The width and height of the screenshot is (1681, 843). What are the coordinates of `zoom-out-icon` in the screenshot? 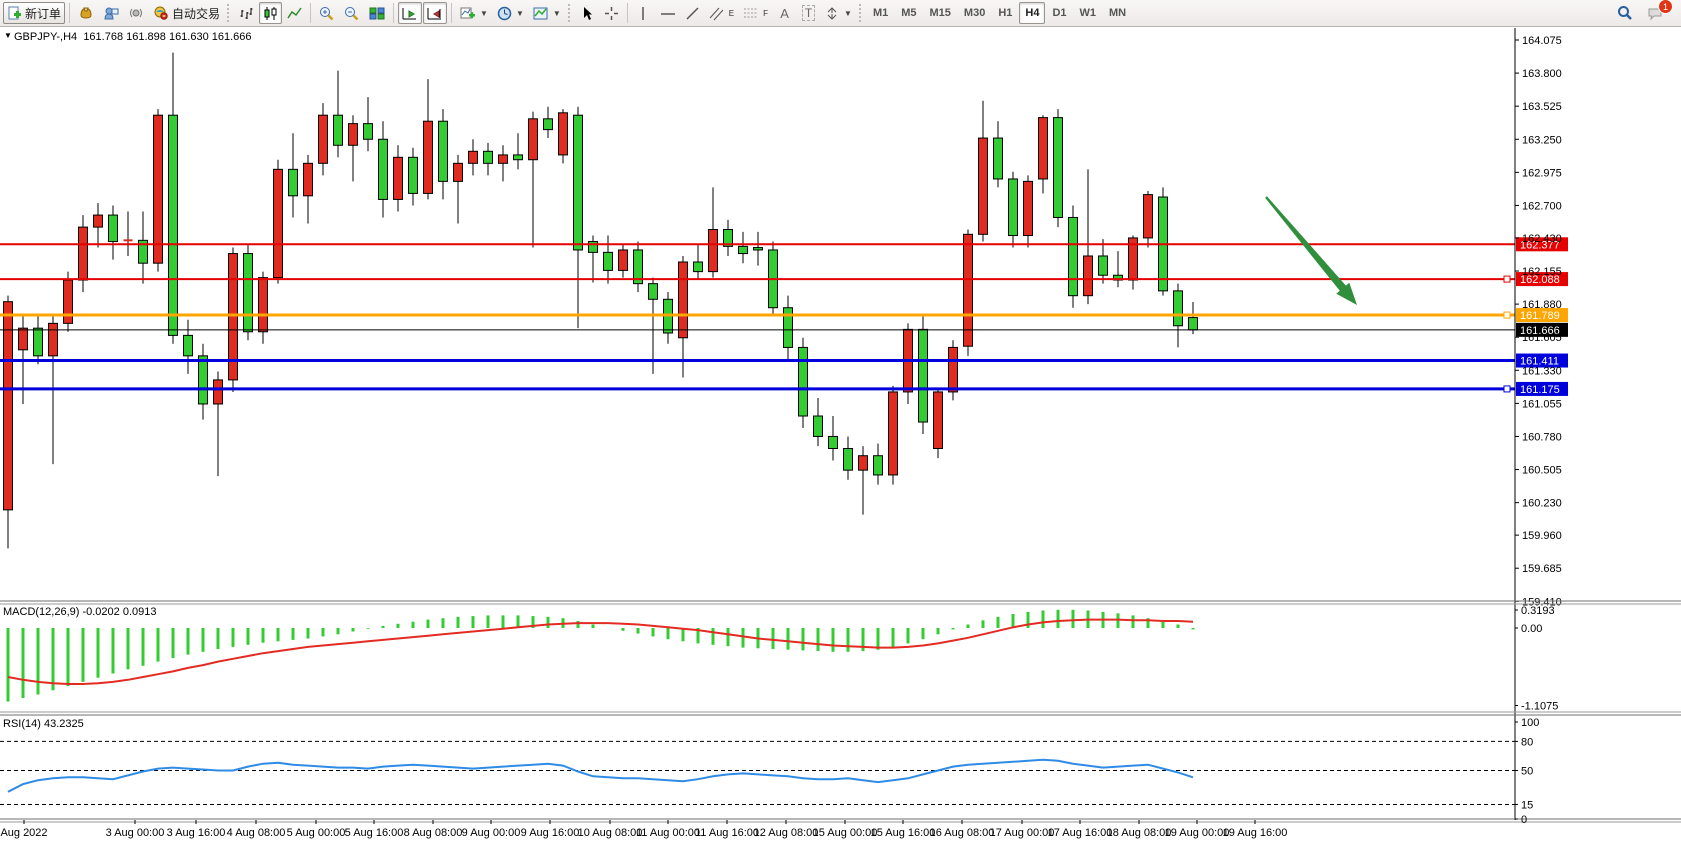 It's located at (352, 13).